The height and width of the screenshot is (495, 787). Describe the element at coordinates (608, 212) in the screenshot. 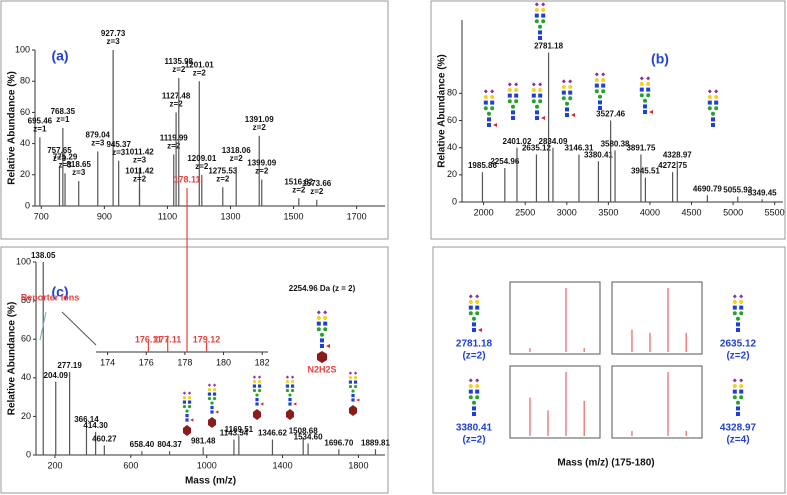

I see `x-tick-label: 3500` at that location.